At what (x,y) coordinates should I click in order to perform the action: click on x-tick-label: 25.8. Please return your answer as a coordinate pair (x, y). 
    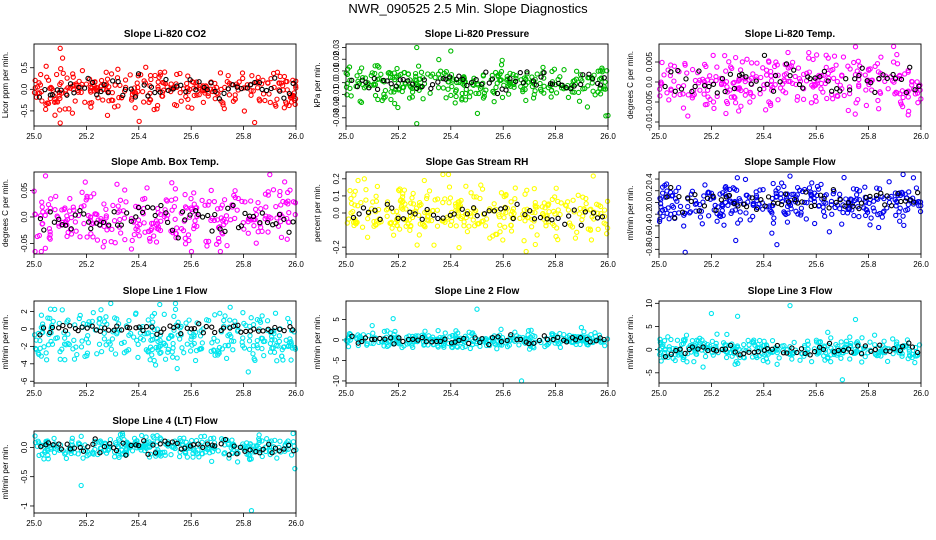
    Looking at the image, I should click on (244, 264).